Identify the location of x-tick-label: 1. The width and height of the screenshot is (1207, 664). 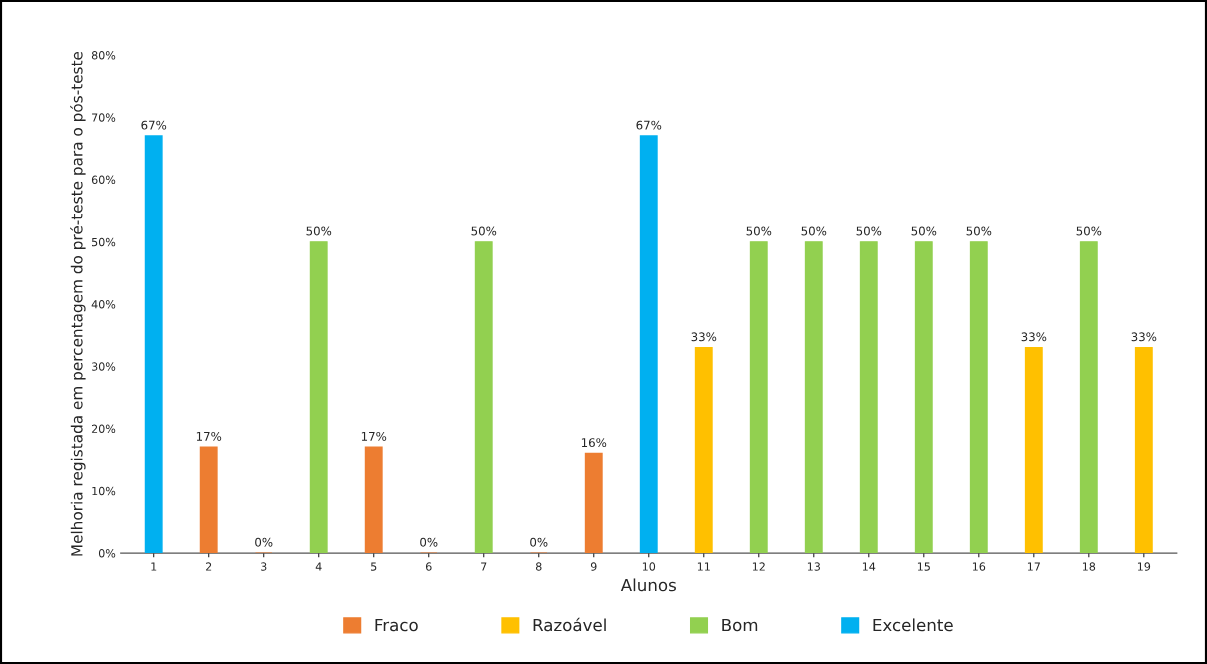
(154, 566).